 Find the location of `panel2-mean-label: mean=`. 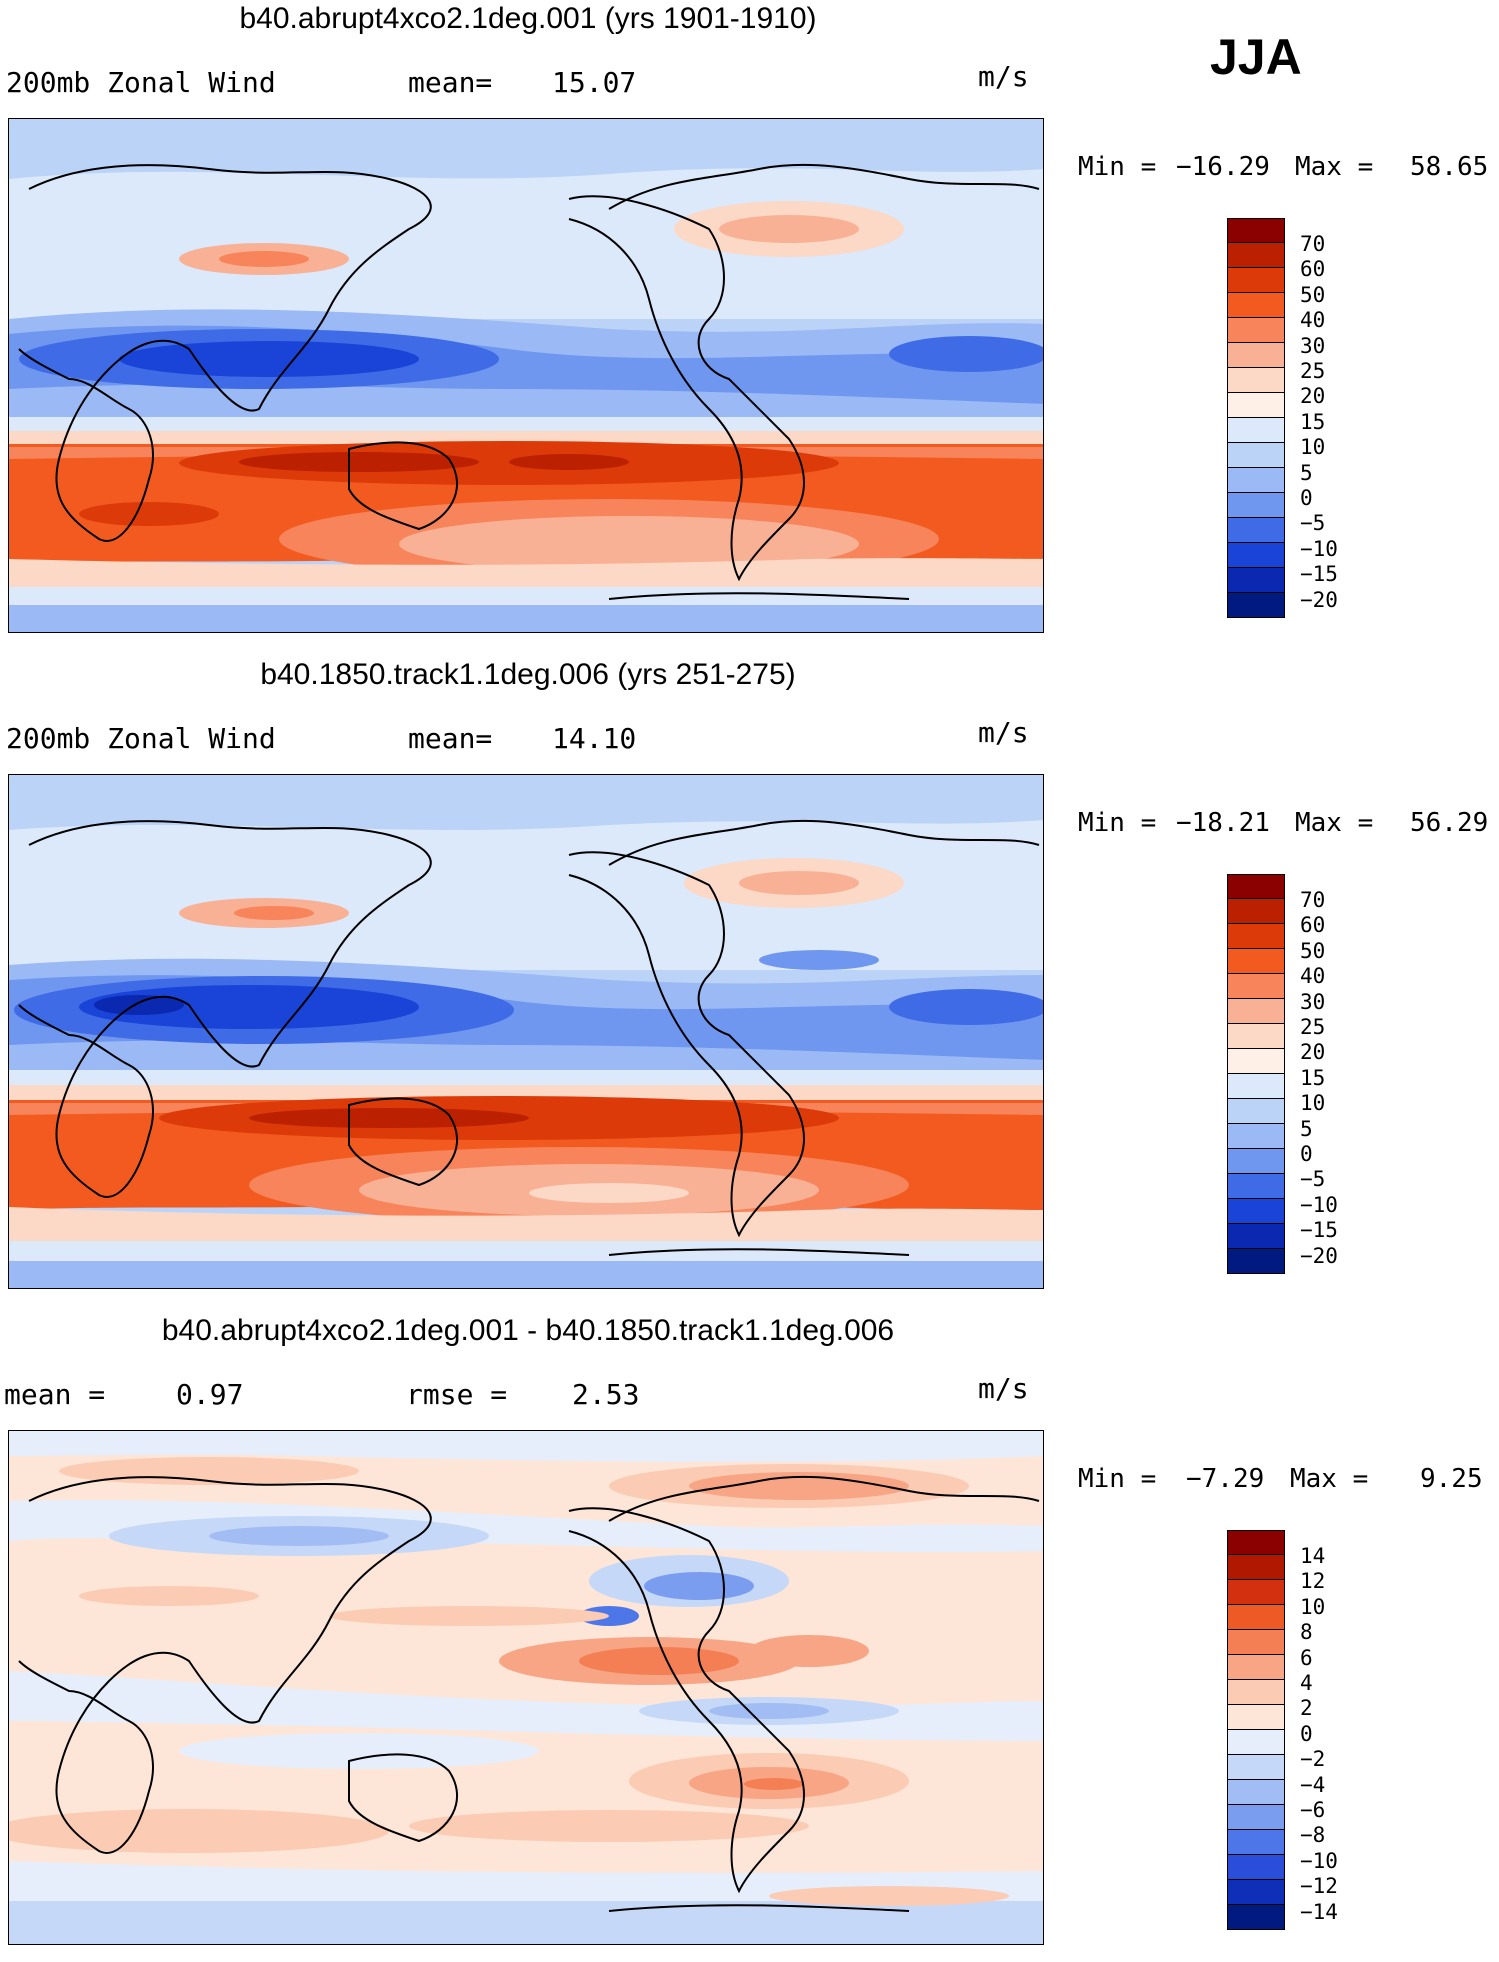

panel2-mean-label: mean= is located at coordinates (450, 738).